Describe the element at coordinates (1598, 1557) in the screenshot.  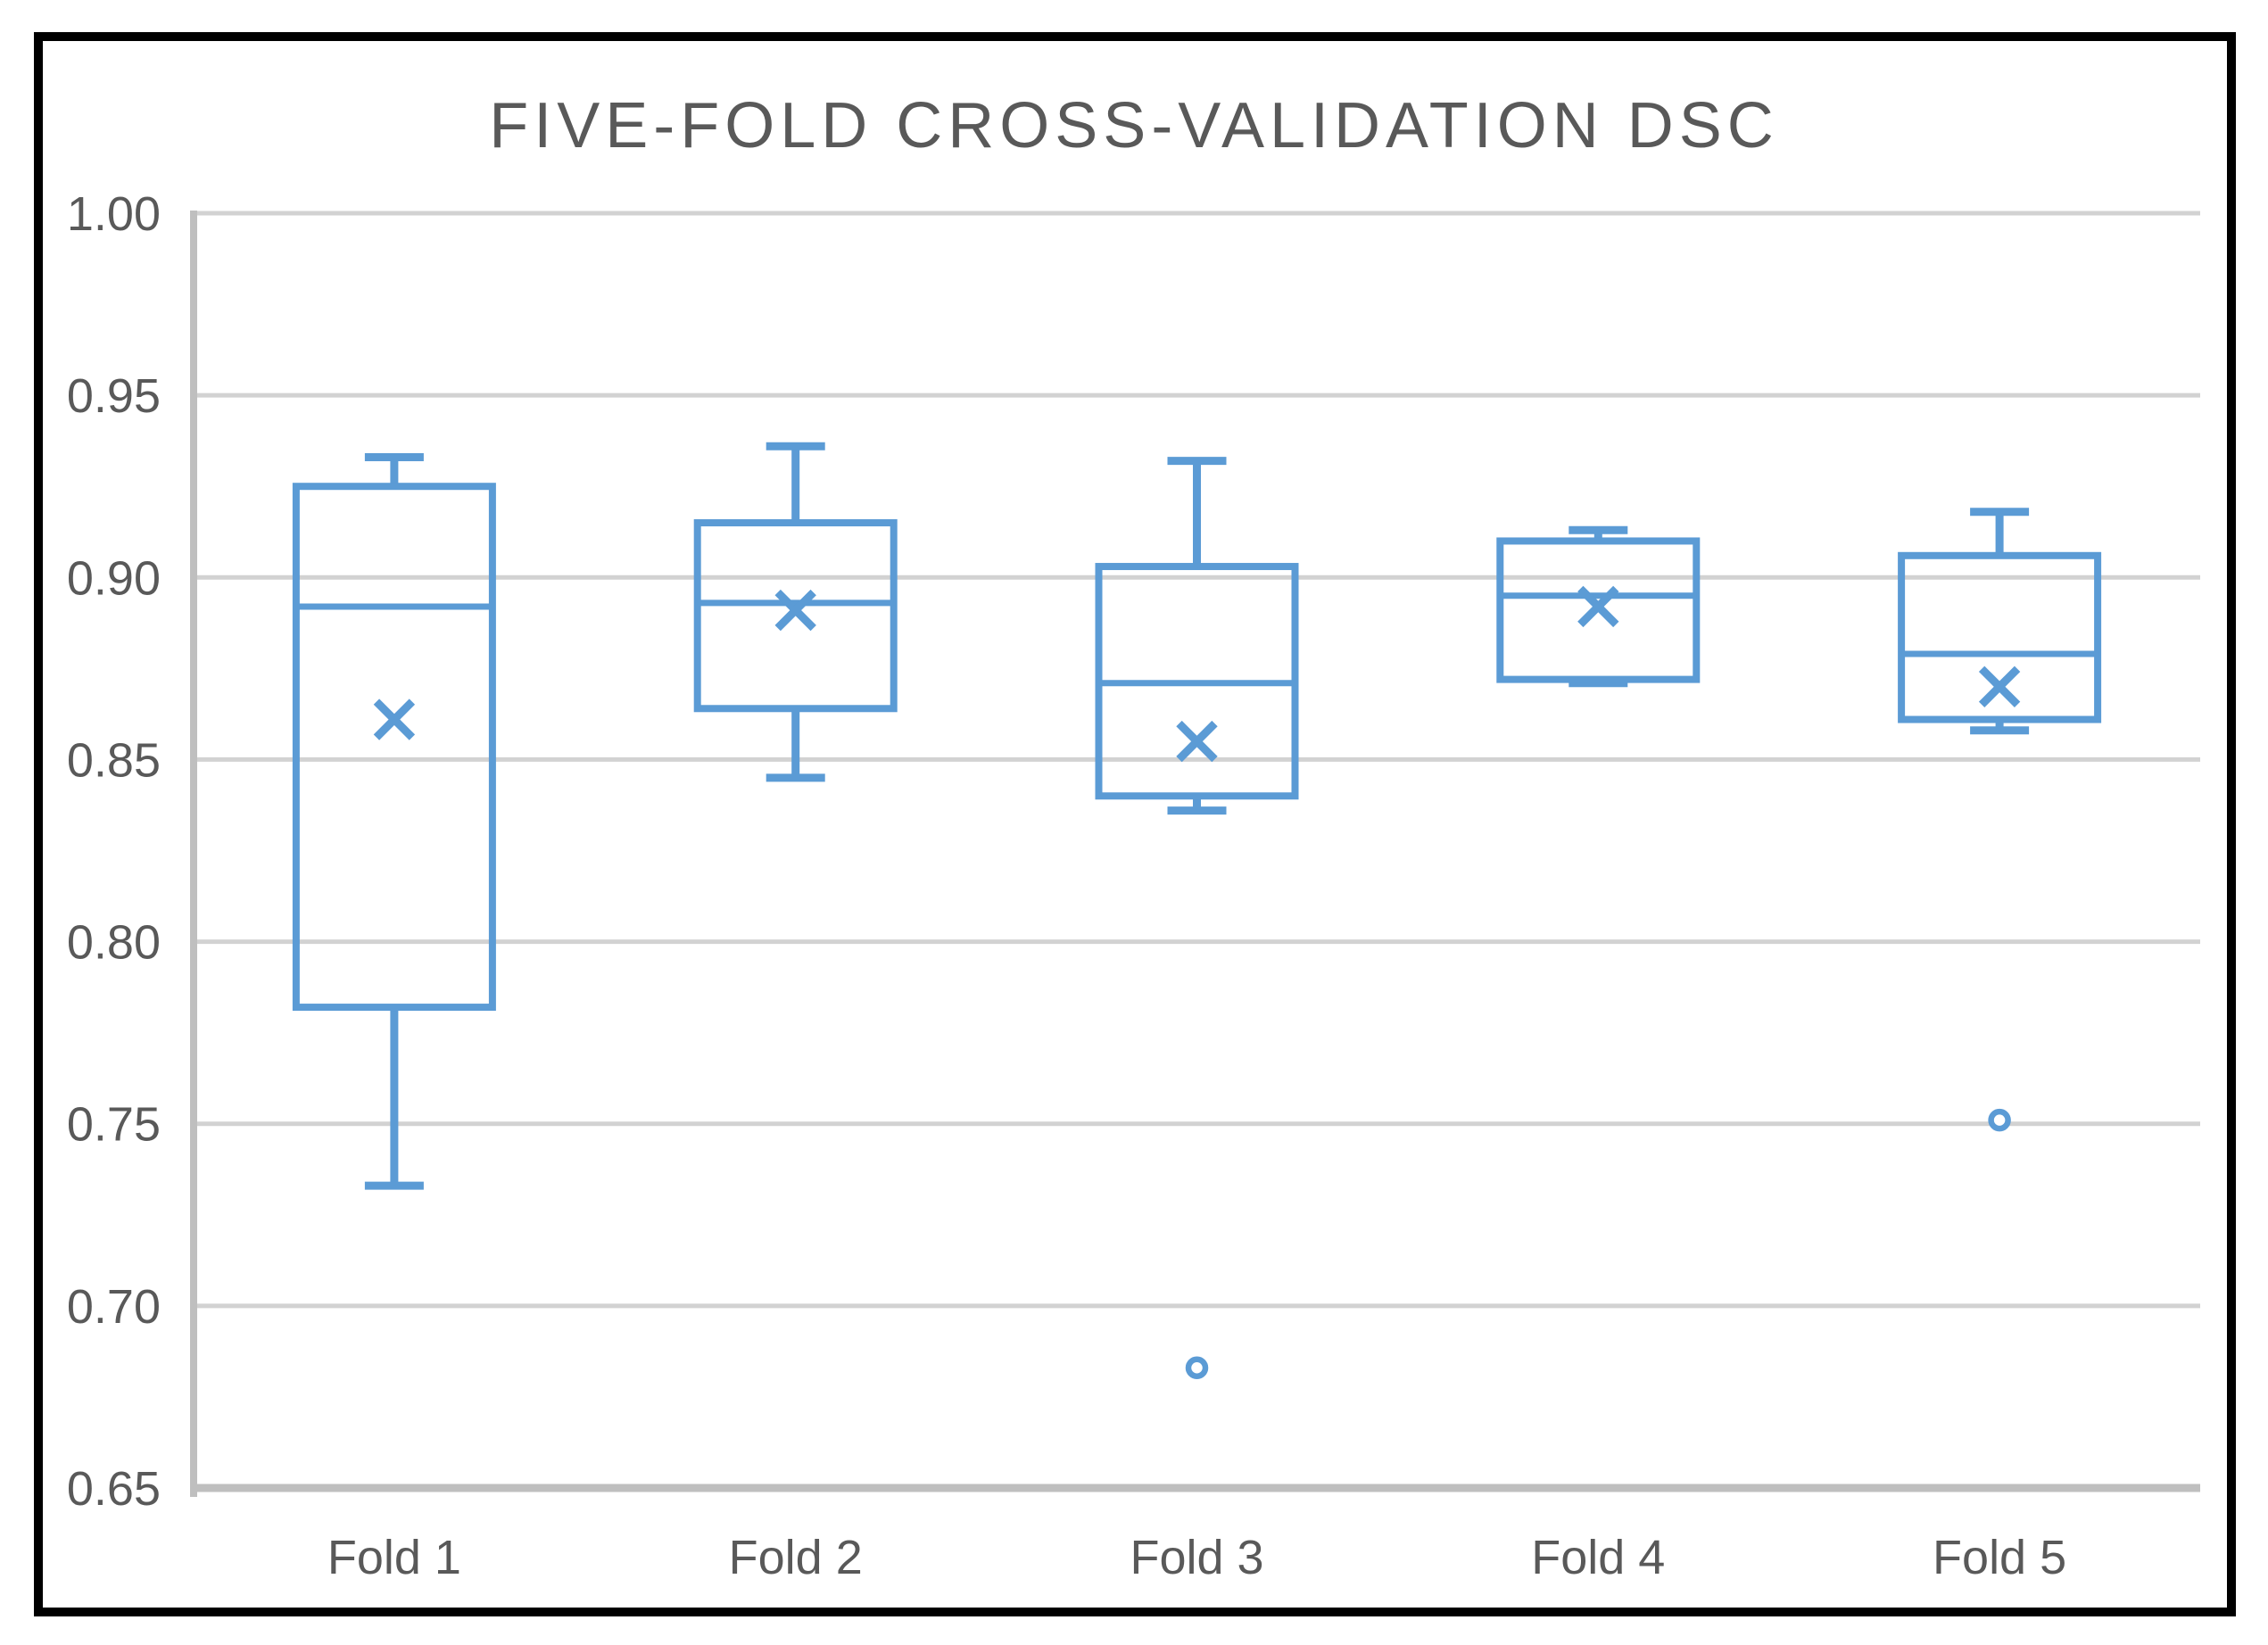
I see `x-category-label-fold-4: Fold 4` at that location.